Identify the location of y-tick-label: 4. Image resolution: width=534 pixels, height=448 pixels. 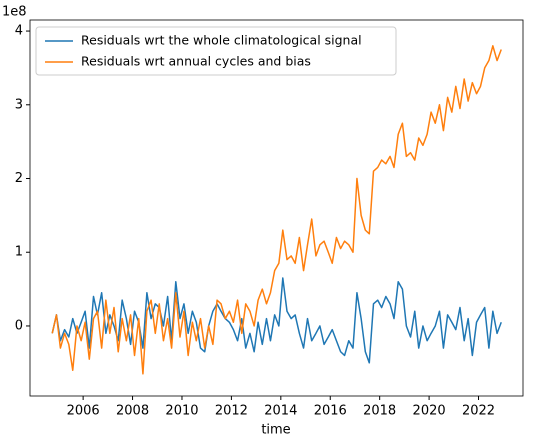
(19, 31).